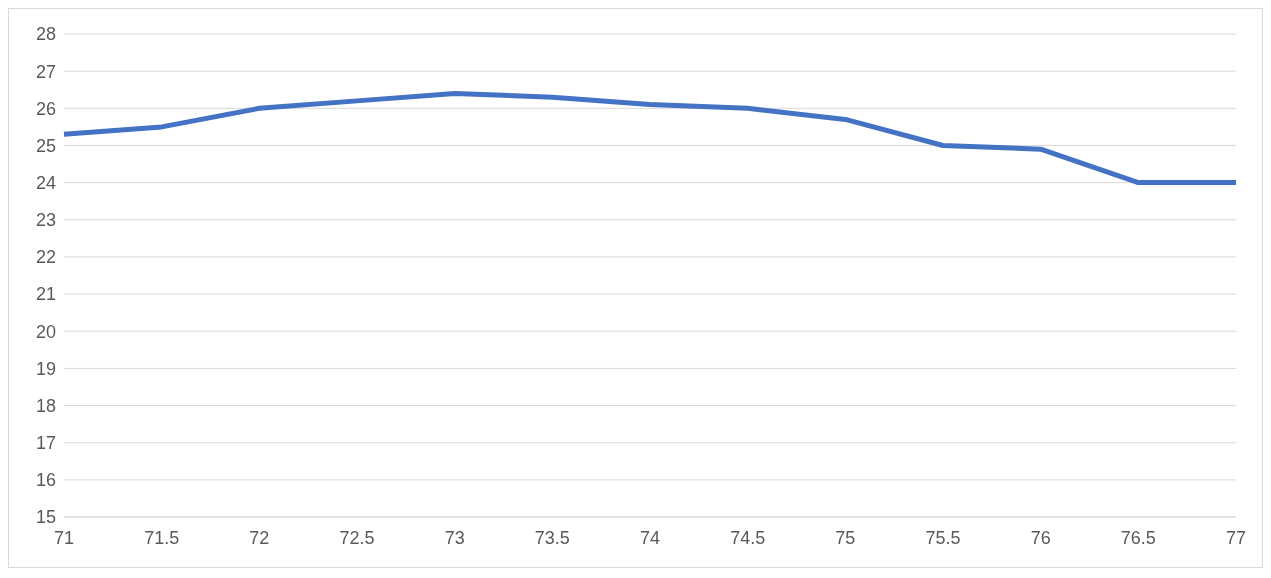 The height and width of the screenshot is (578, 1271). I want to click on x-tick-label: 73.5, so click(552, 537).